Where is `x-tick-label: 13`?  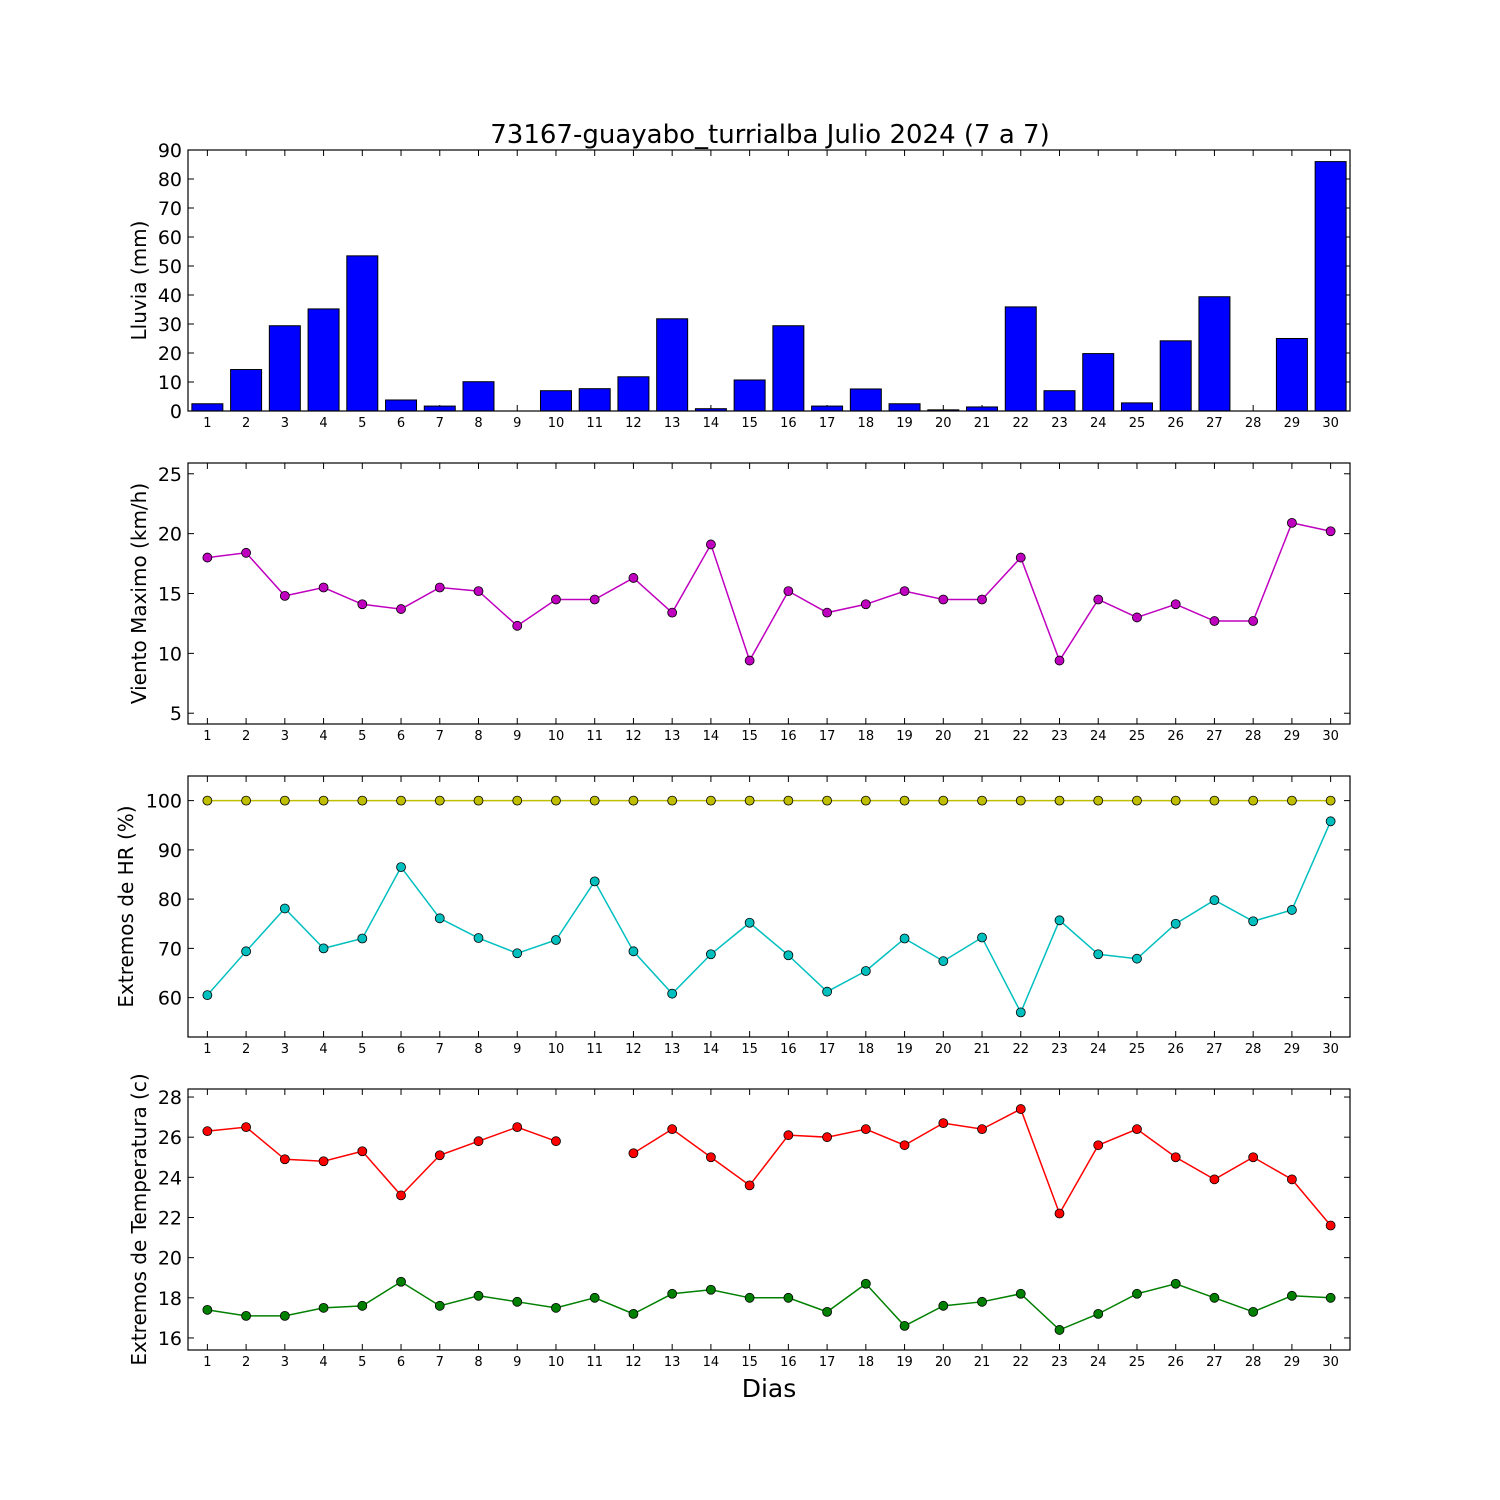
x-tick-label: 13 is located at coordinates (672, 736).